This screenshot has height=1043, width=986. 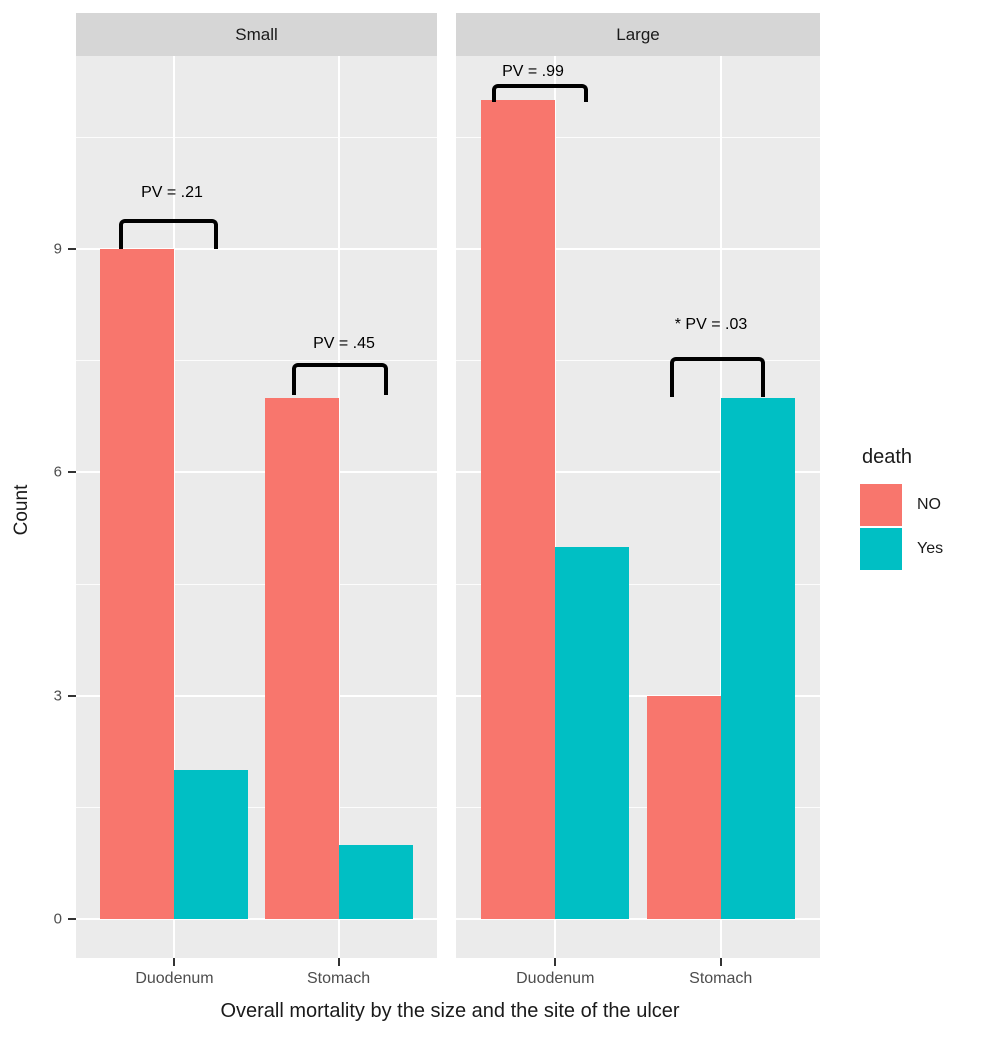 I want to click on y-tick-label: 3, so click(x=57, y=695).